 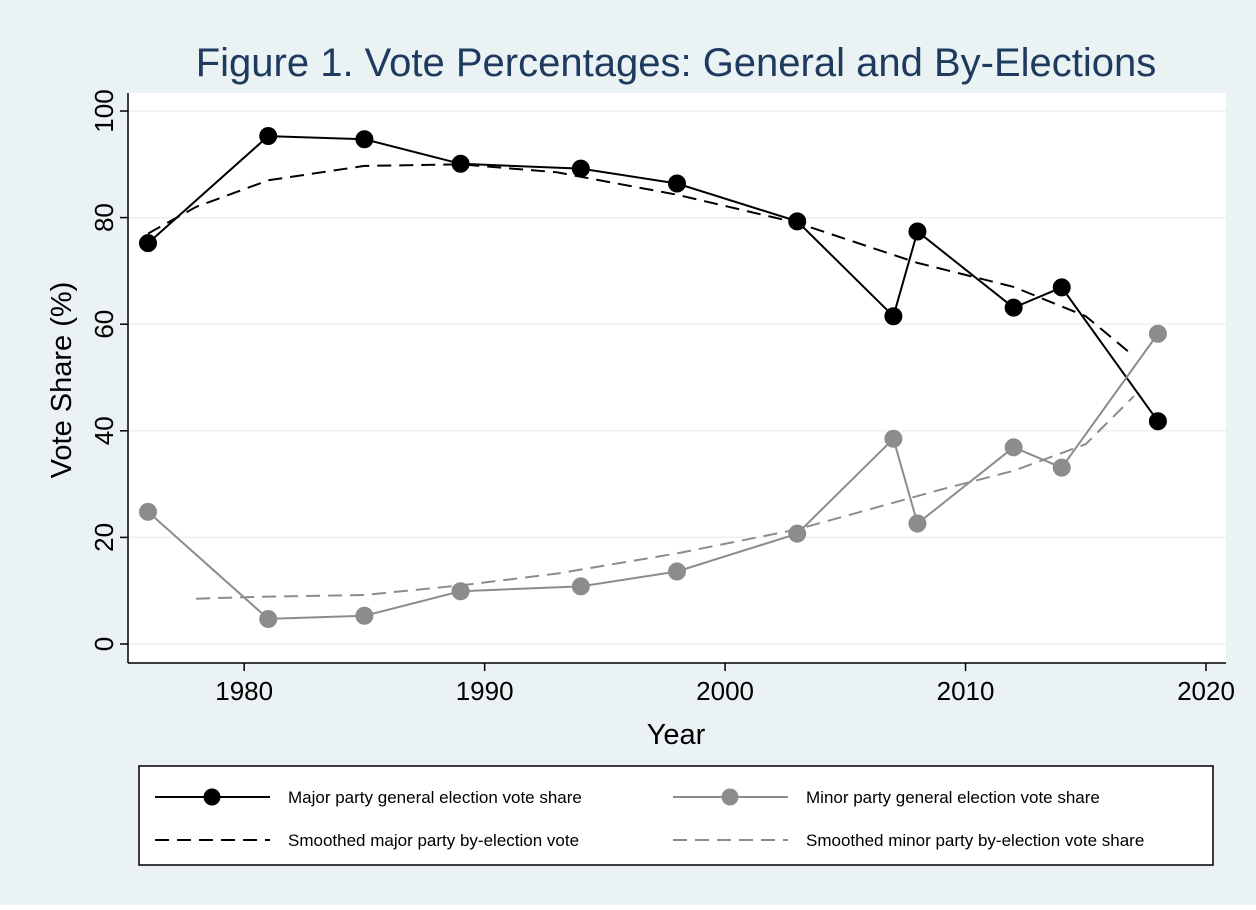 What do you see at coordinates (62, 380) in the screenshot?
I see `y-axis-label: Vote Share (%)` at bounding box center [62, 380].